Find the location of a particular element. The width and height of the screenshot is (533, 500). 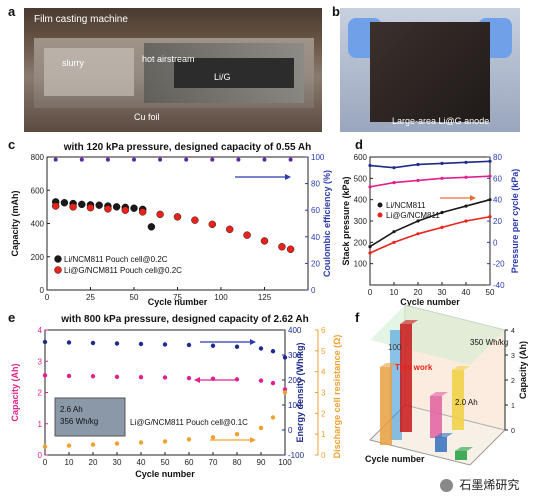

chart-e-xtick-label: 70 is located at coordinates (213, 462).